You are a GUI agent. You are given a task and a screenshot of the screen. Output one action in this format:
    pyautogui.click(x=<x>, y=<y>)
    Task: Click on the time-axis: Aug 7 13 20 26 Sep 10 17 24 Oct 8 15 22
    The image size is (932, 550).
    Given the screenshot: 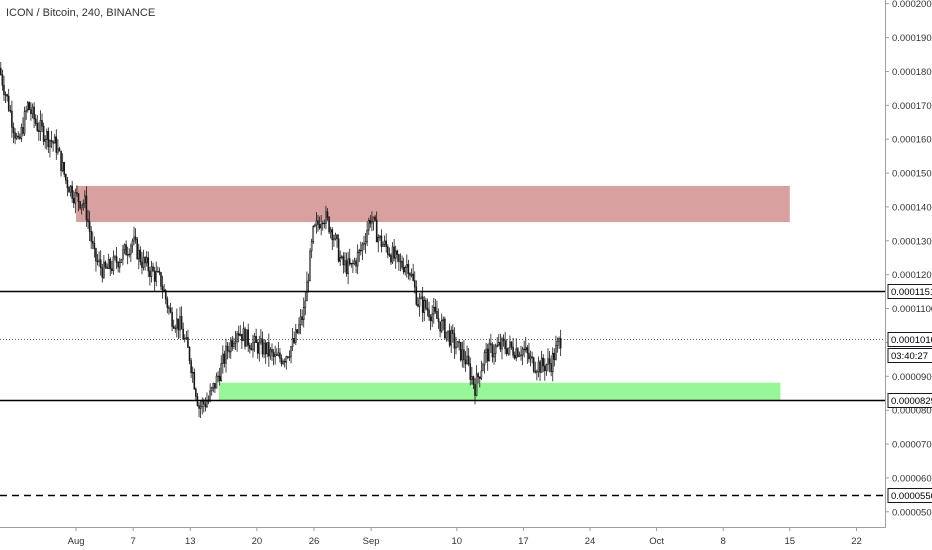 What is the action you would take?
    pyautogui.click(x=465, y=537)
    